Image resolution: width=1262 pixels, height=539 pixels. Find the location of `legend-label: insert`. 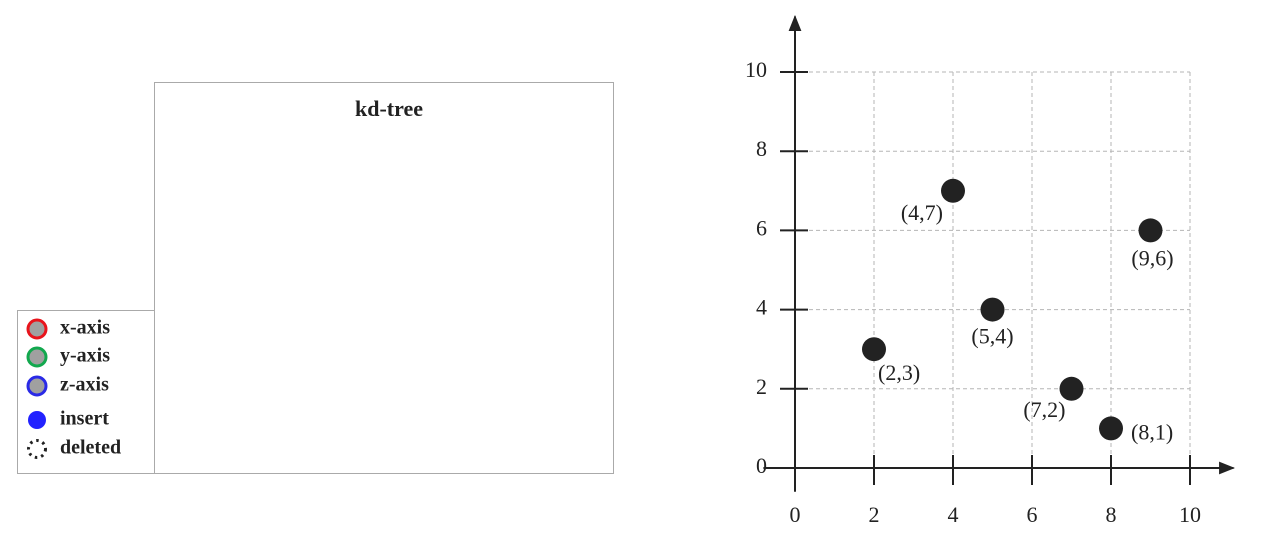

legend-label: insert is located at coordinates (84, 419).